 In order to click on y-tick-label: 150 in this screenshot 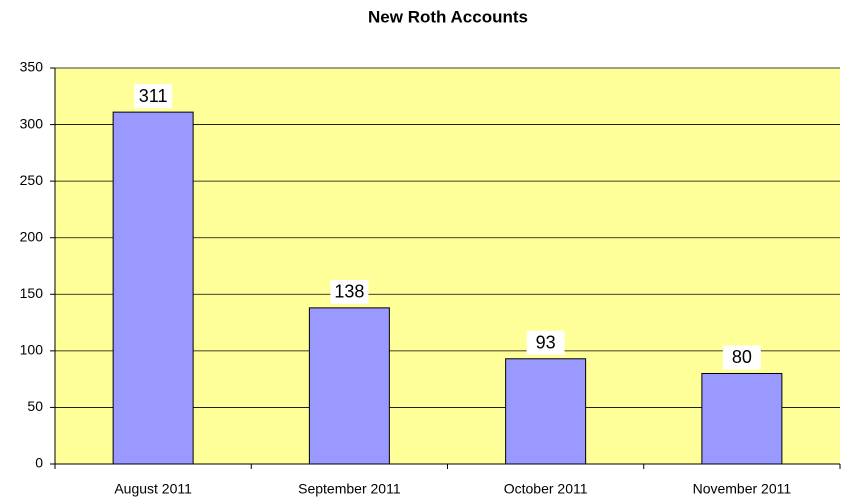, I will do `click(32, 293)`.